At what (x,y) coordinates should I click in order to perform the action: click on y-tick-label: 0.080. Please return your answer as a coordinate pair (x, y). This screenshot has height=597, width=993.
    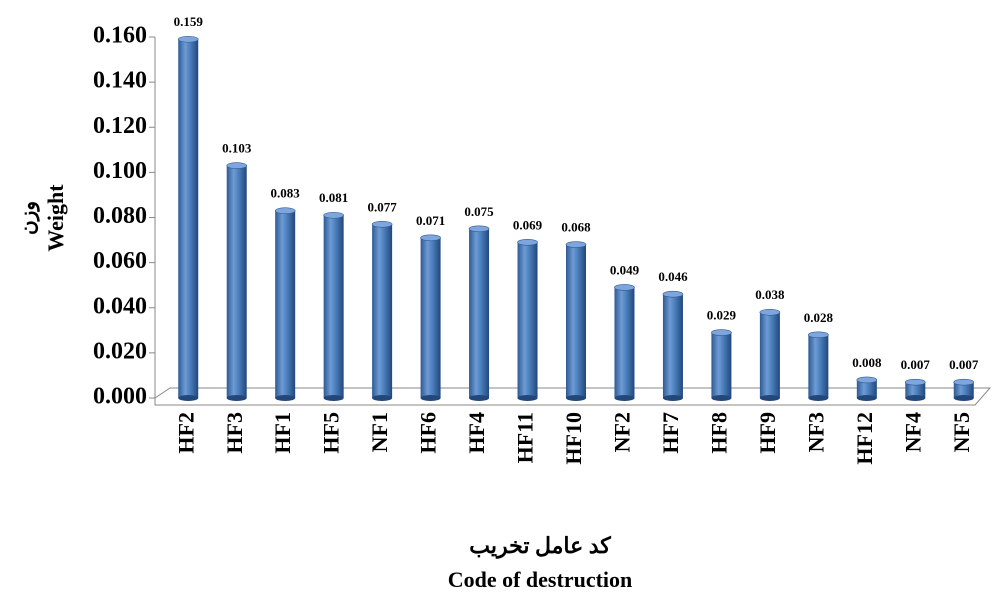
    Looking at the image, I should click on (120, 216).